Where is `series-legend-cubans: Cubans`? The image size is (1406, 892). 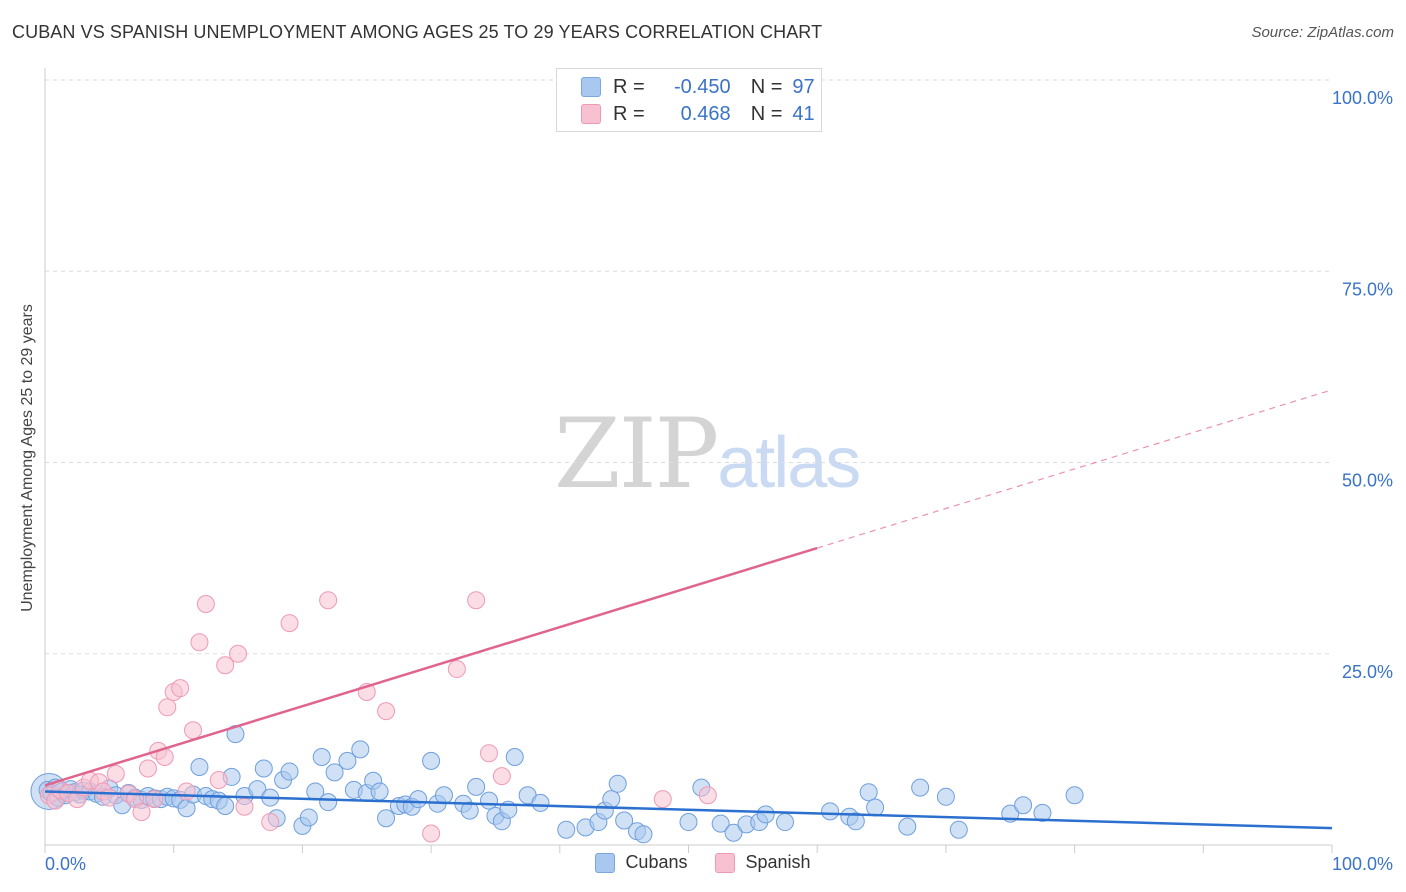
series-legend-cubans: Cubans is located at coordinates (641, 862).